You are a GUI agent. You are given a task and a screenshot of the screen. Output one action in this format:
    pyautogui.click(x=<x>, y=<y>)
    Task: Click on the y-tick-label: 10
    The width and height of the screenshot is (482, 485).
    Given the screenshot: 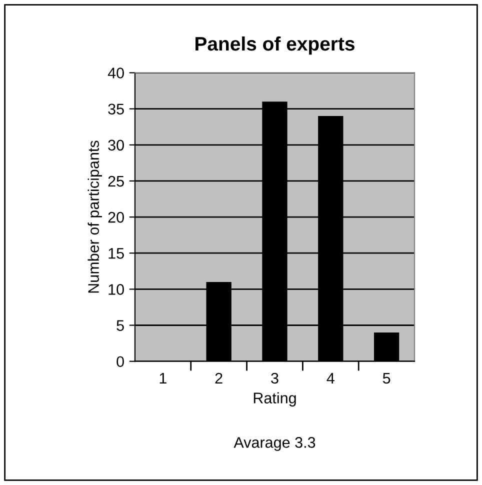 What is the action you would take?
    pyautogui.click(x=116, y=289)
    